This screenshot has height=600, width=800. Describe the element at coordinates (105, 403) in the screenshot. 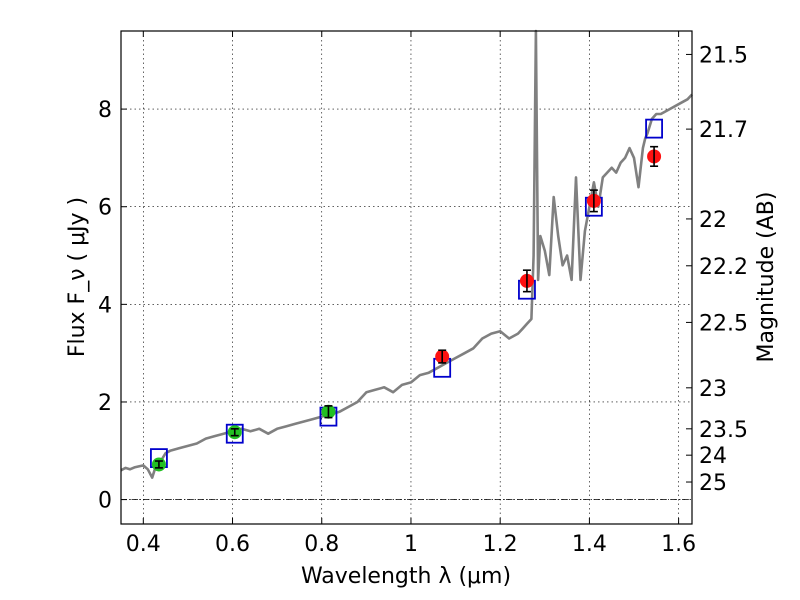

I see `y-tick-label: 2` at that location.